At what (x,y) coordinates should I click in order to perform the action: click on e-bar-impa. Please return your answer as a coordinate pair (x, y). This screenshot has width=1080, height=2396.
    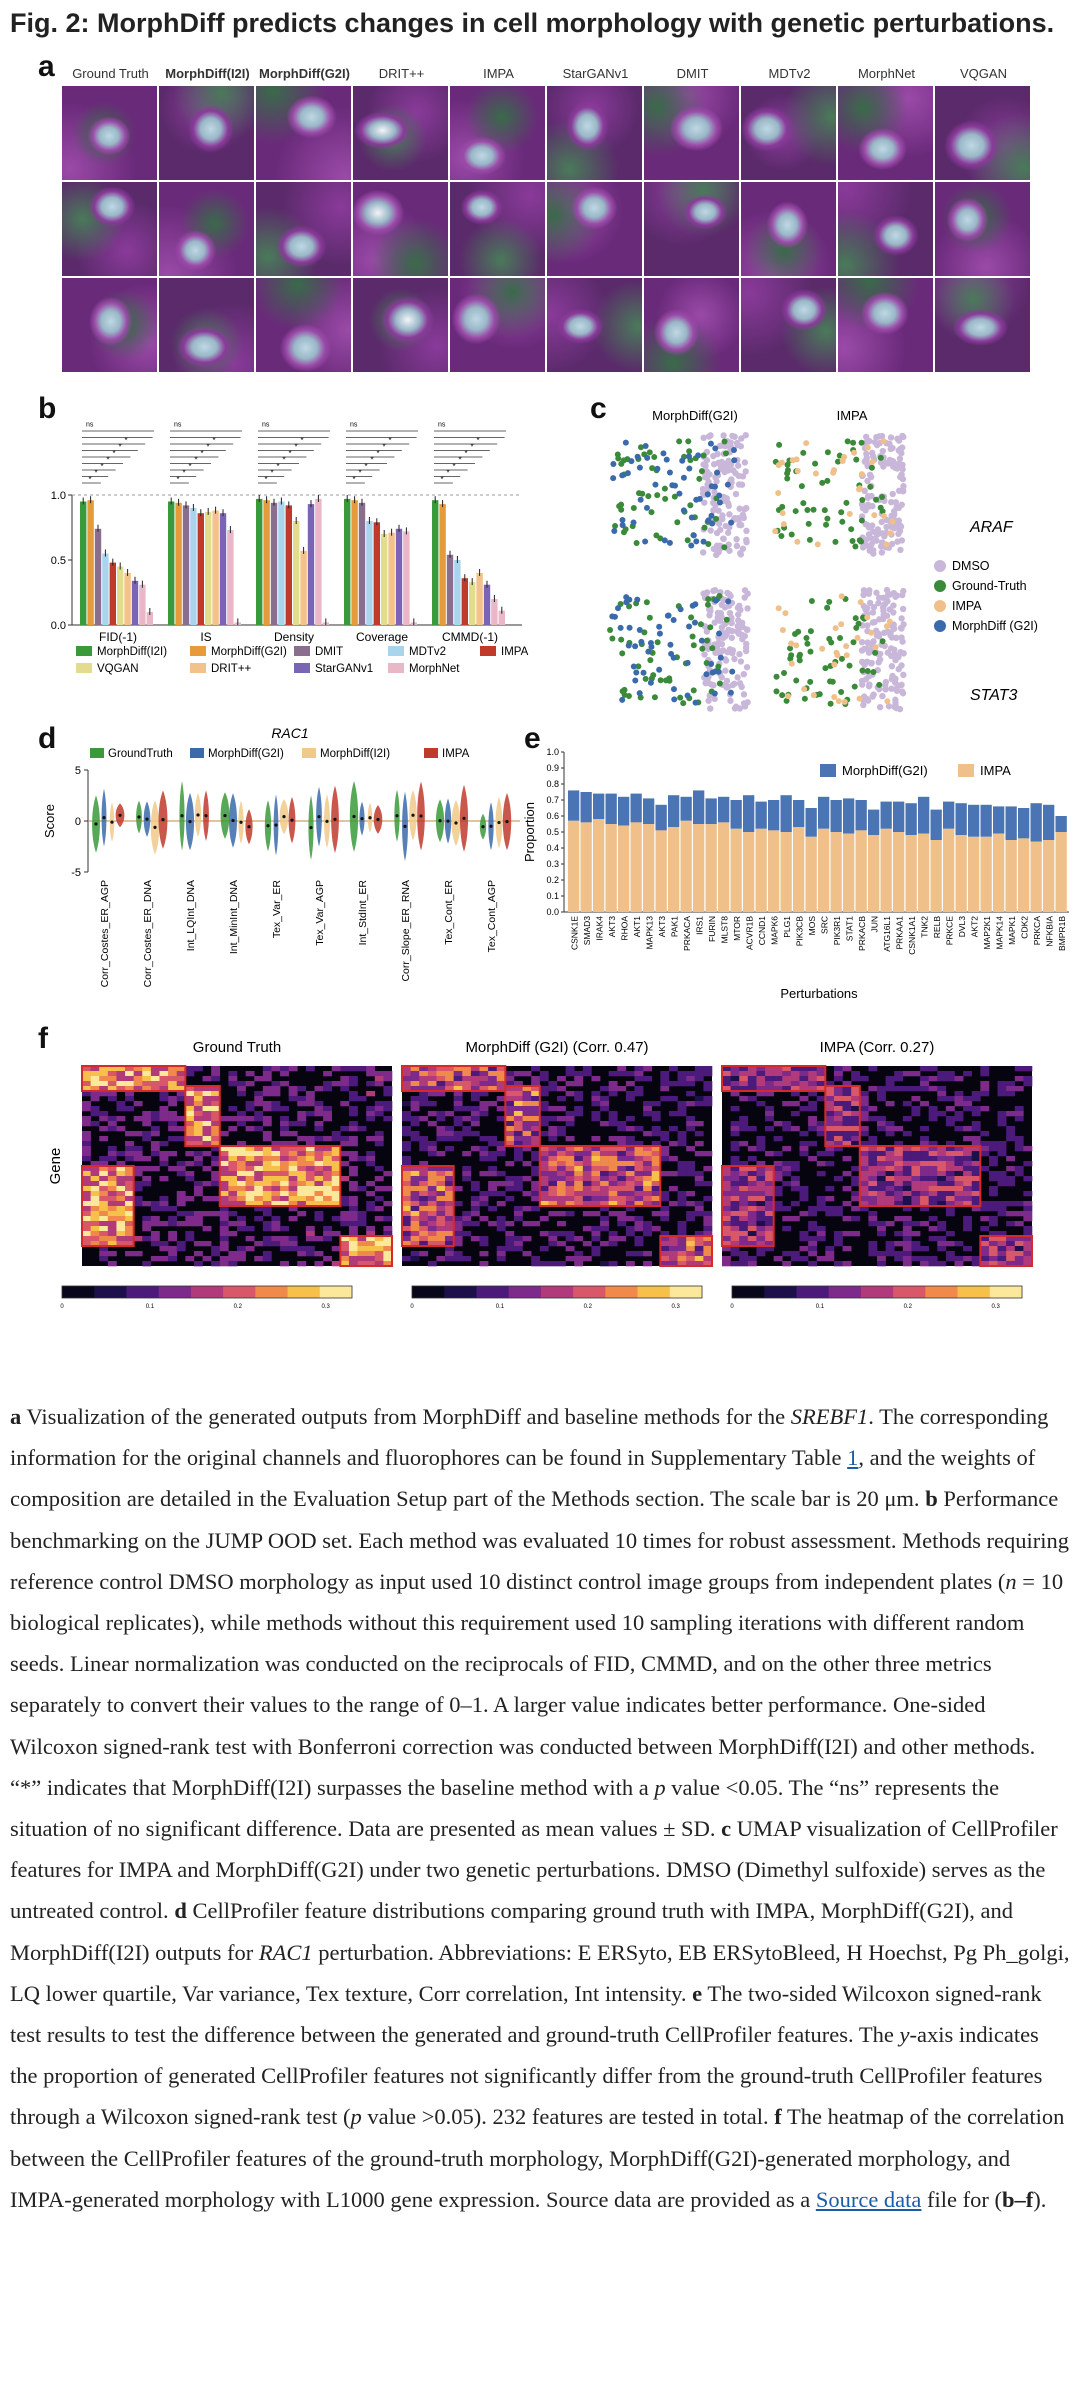
    Looking at the image, I should click on (611, 868).